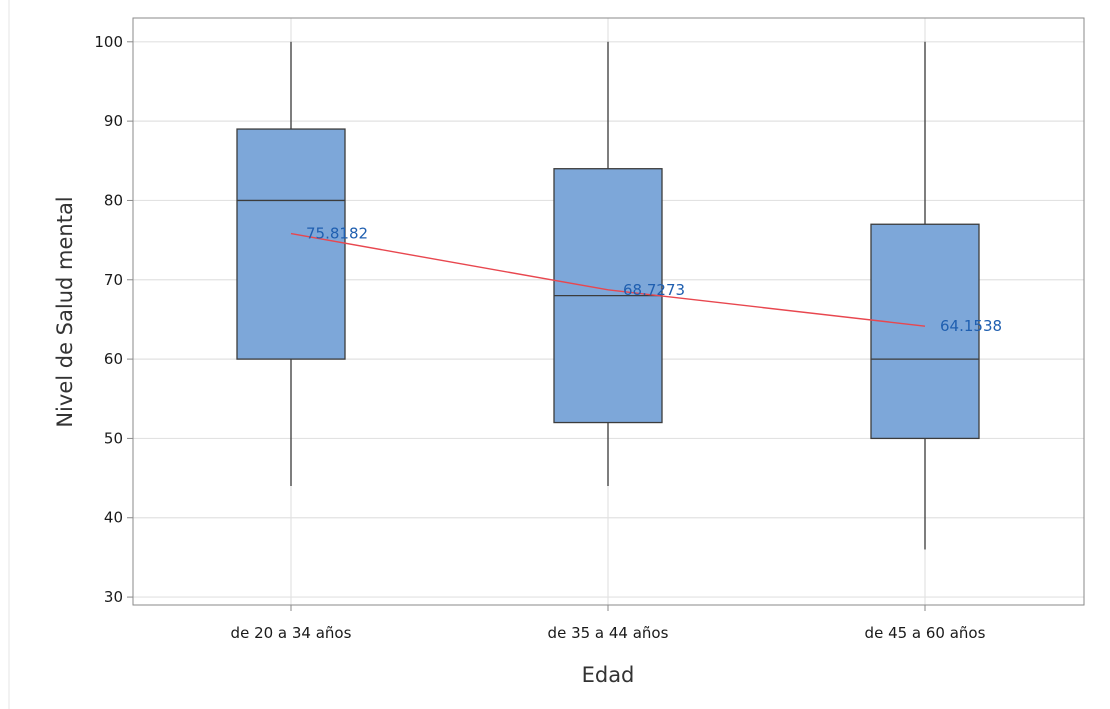 The image size is (1110, 709). Describe the element at coordinates (65, 311) in the screenshot. I see `y-axis-title: Nivel de Salud mental` at that location.